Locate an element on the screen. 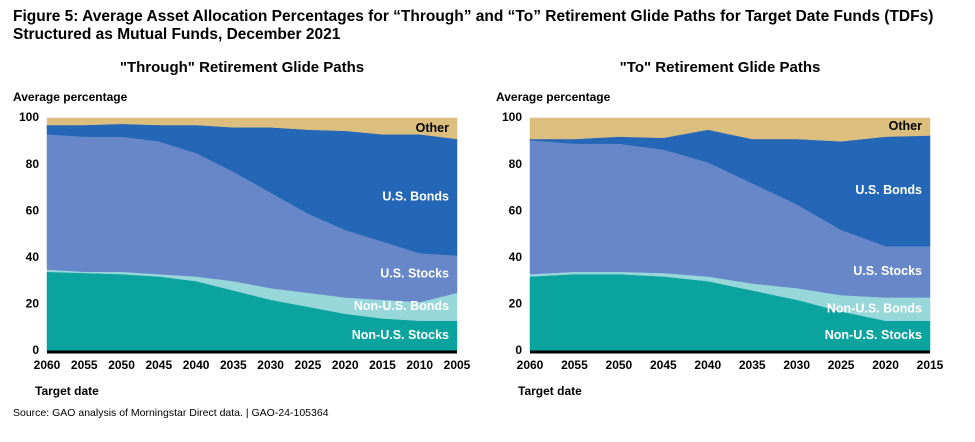 The width and height of the screenshot is (975, 442). chart-subtitle: "Through" Retirement Glide Paths is located at coordinates (242, 67).